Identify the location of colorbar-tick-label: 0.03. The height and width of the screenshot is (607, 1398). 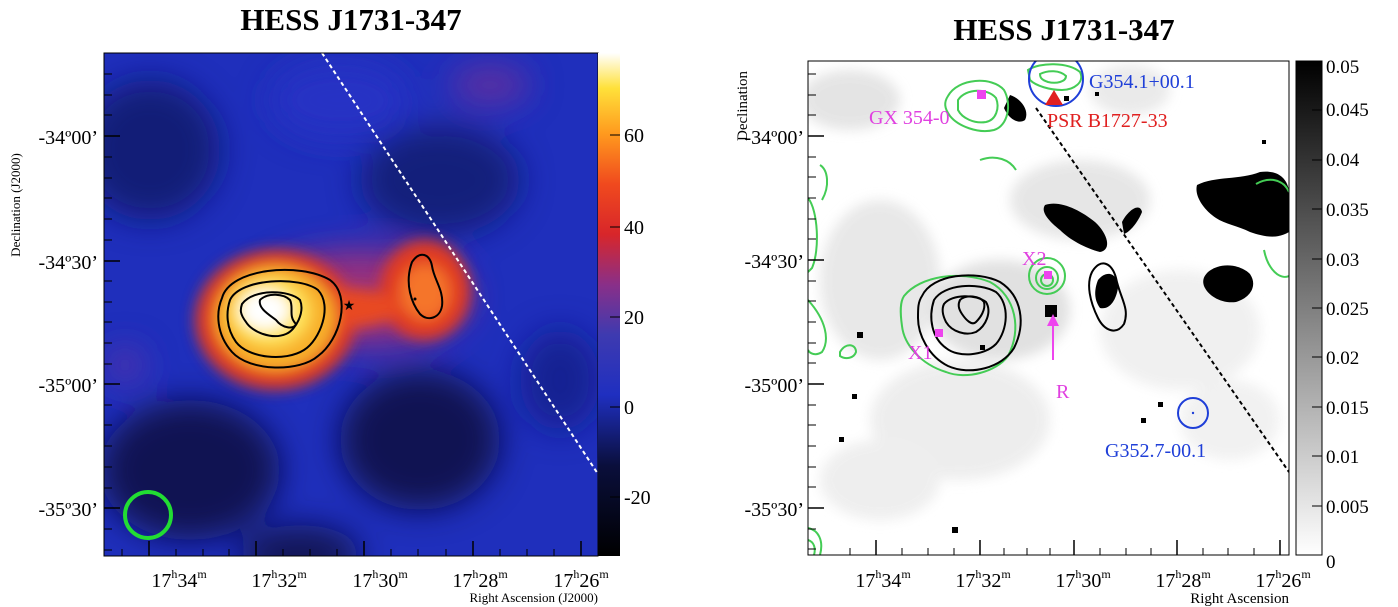
(1342, 260).